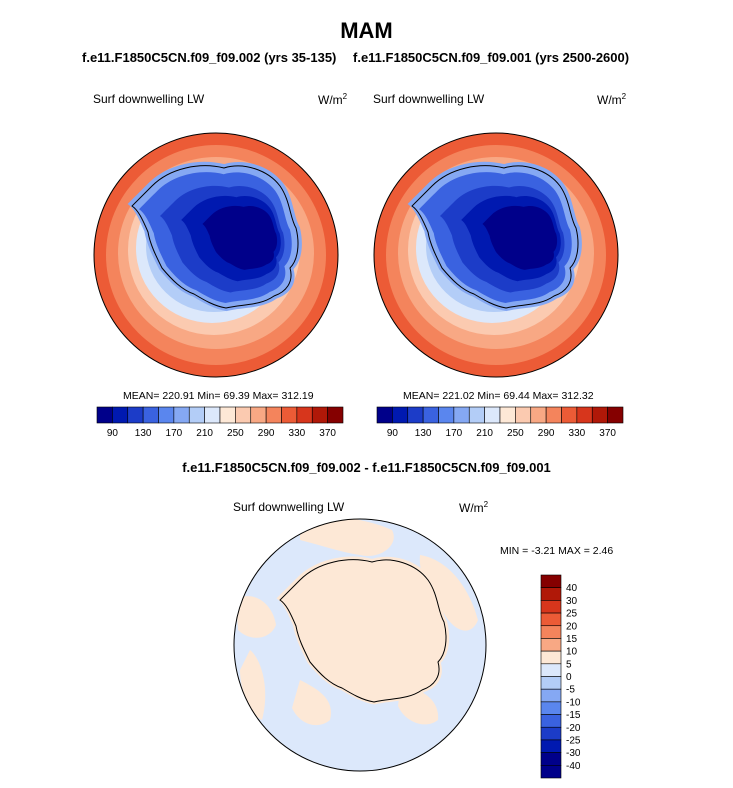  What do you see at coordinates (557, 551) in the screenshot?
I see `diff-minmax: MIN = -3.21 MAX = 2.46` at bounding box center [557, 551].